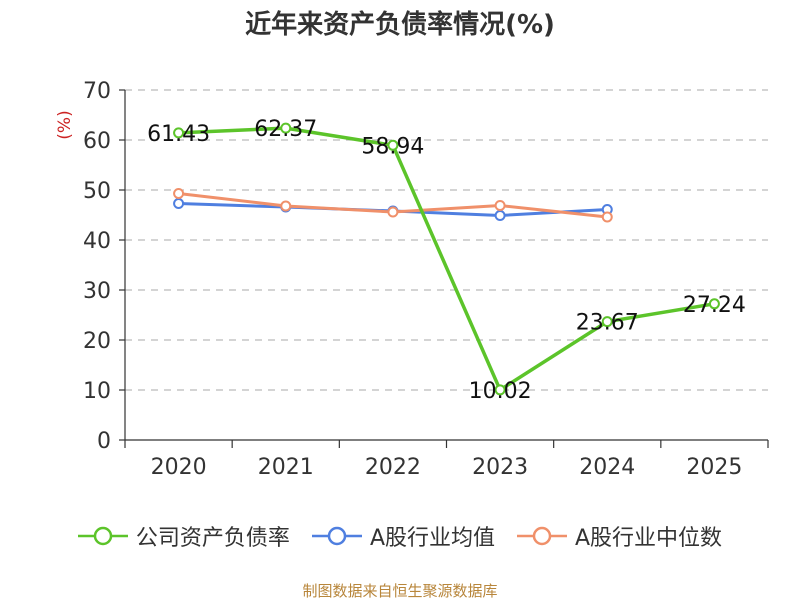 The height and width of the screenshot is (601, 800). I want to click on legend-marker-company, so click(102, 536).